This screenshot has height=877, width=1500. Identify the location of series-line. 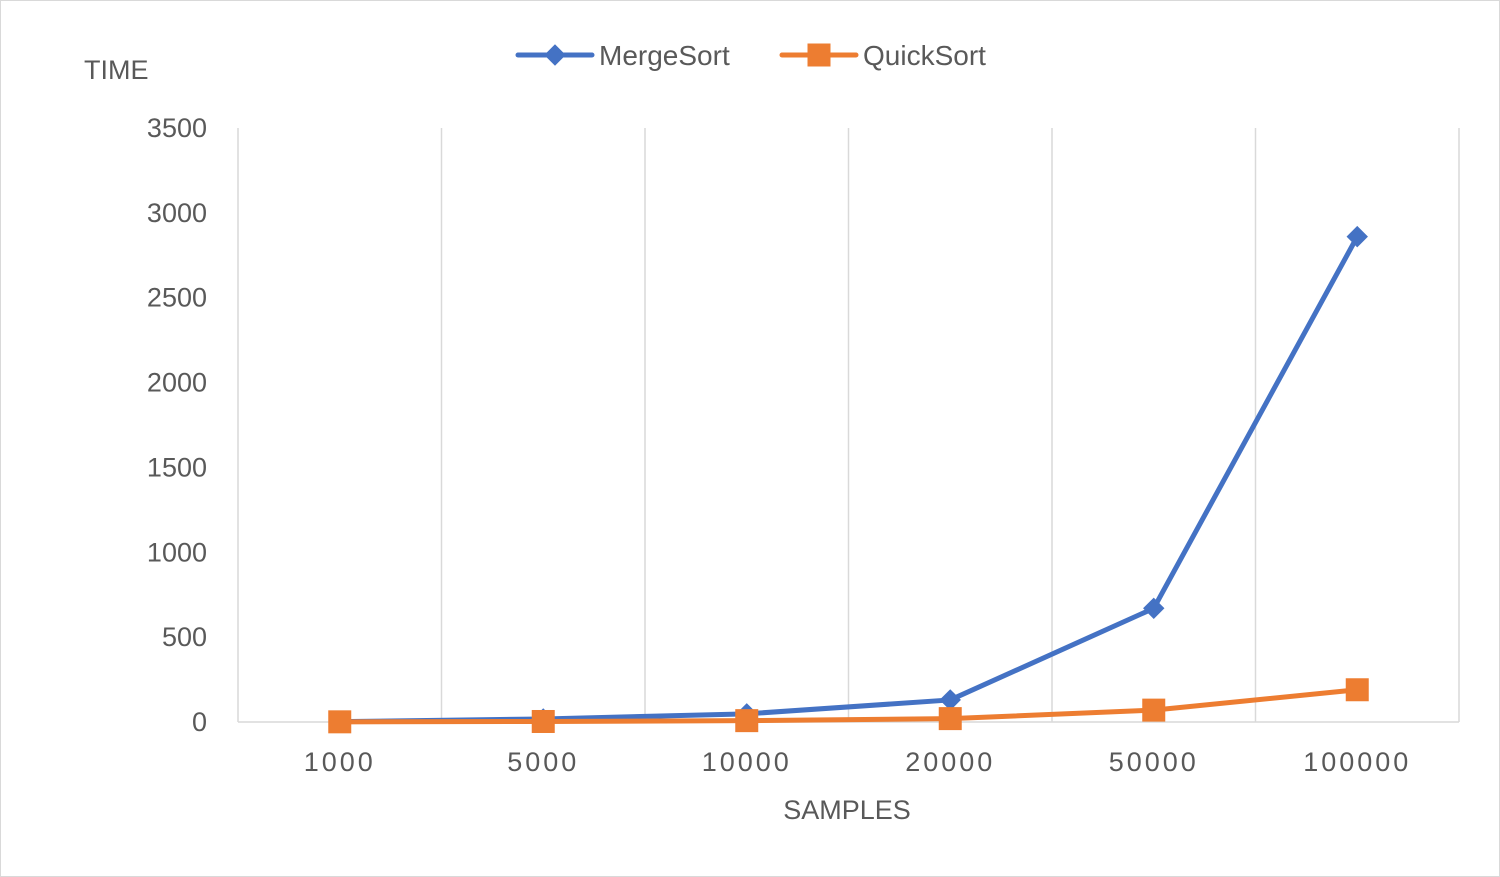
(848, 706).